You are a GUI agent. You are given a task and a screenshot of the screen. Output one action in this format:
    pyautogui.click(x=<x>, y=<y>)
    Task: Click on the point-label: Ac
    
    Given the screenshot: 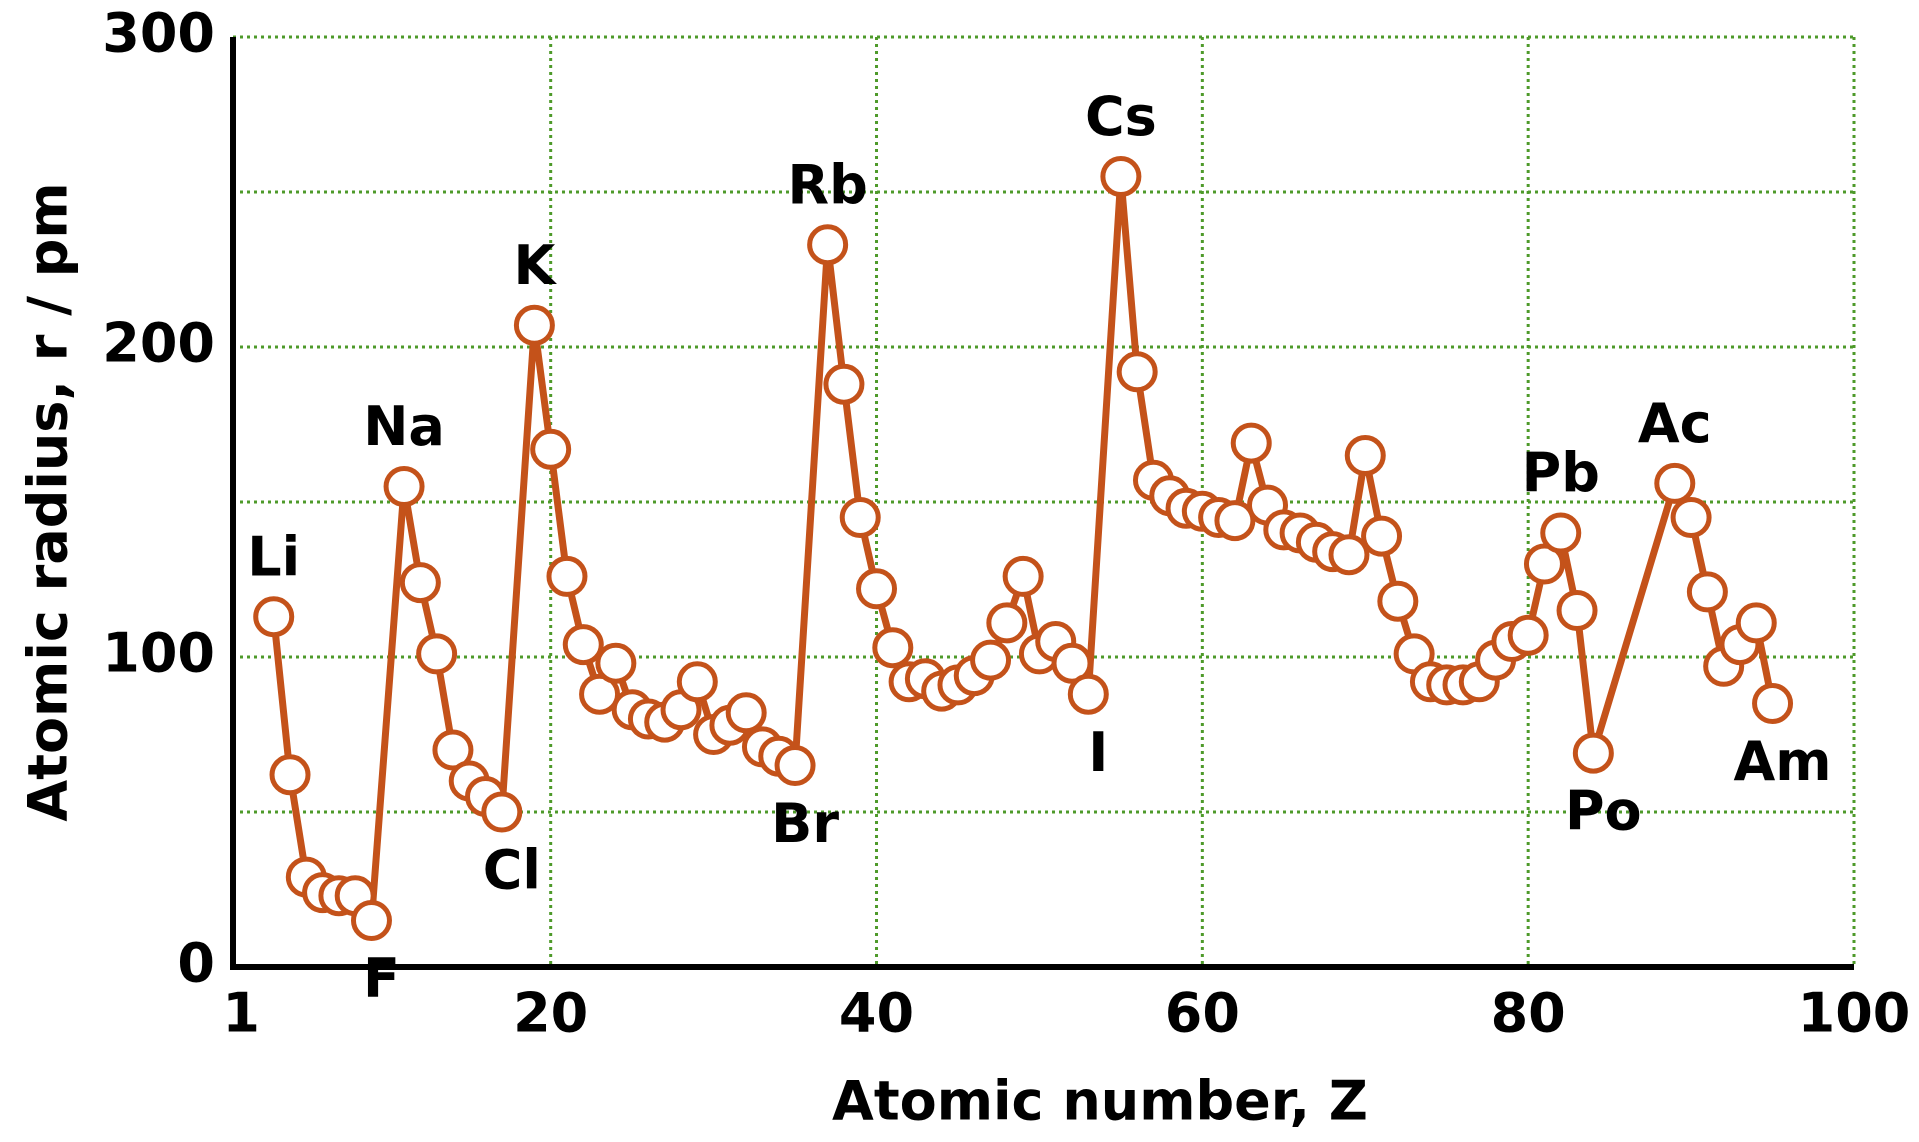 What is the action you would take?
    pyautogui.click(x=1675, y=423)
    